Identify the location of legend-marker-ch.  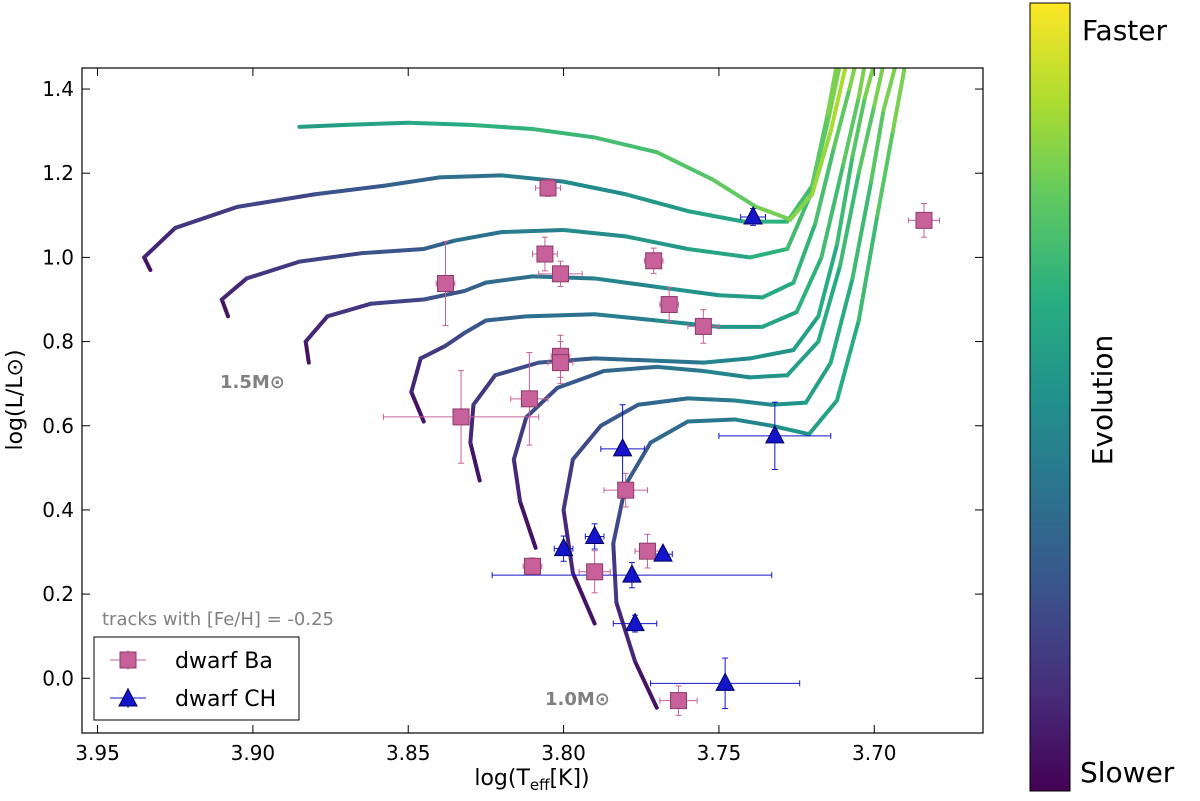
(128, 697).